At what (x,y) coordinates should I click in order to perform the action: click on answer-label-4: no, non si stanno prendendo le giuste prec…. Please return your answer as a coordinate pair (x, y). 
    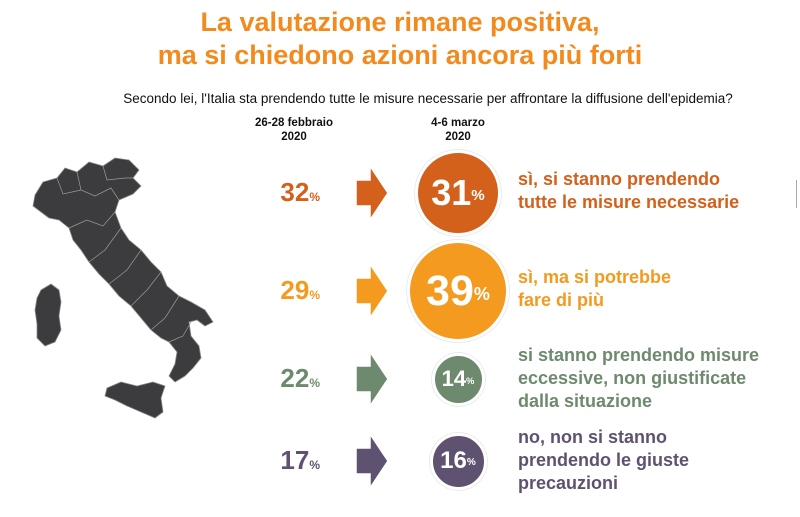
    Looking at the image, I should click on (653, 460).